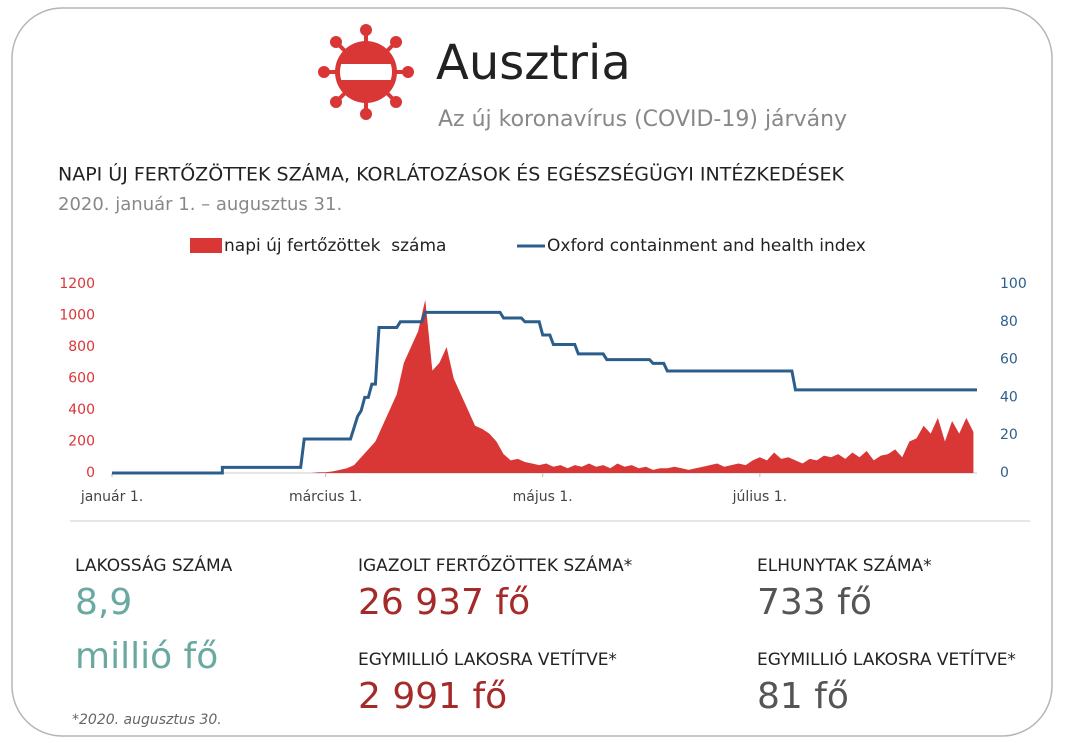 This screenshot has height=743, width=1066. I want to click on y2-tick-label: 60, so click(1009, 360).